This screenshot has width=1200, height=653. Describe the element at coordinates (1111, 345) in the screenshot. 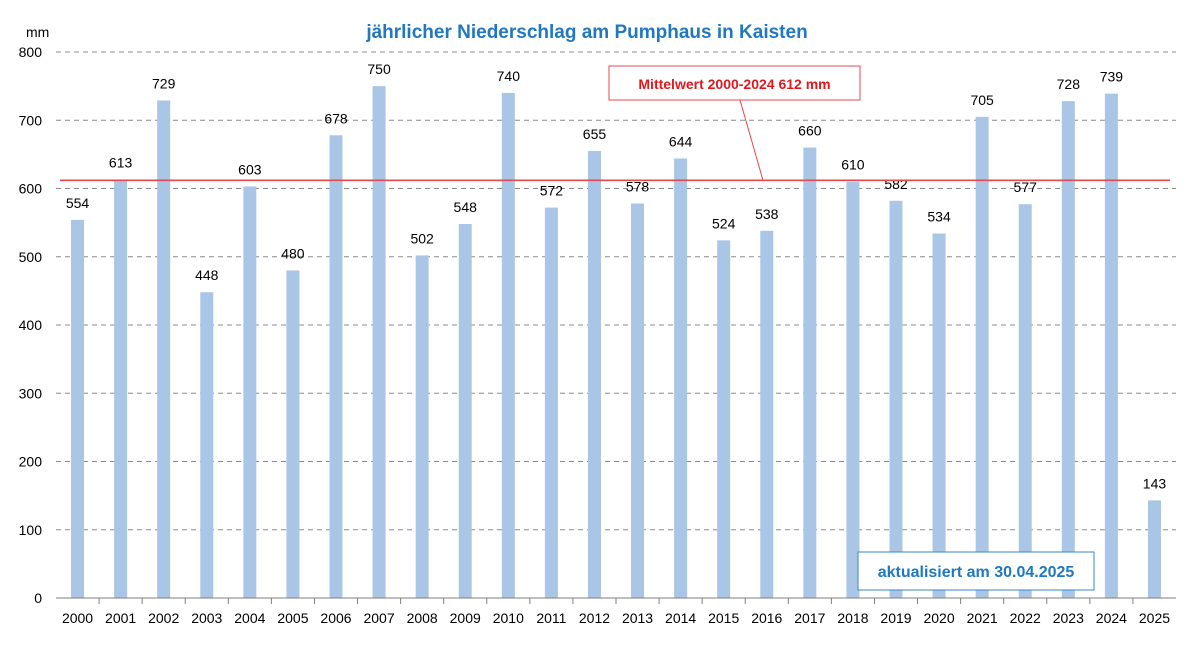

I see `bar-2024` at that location.